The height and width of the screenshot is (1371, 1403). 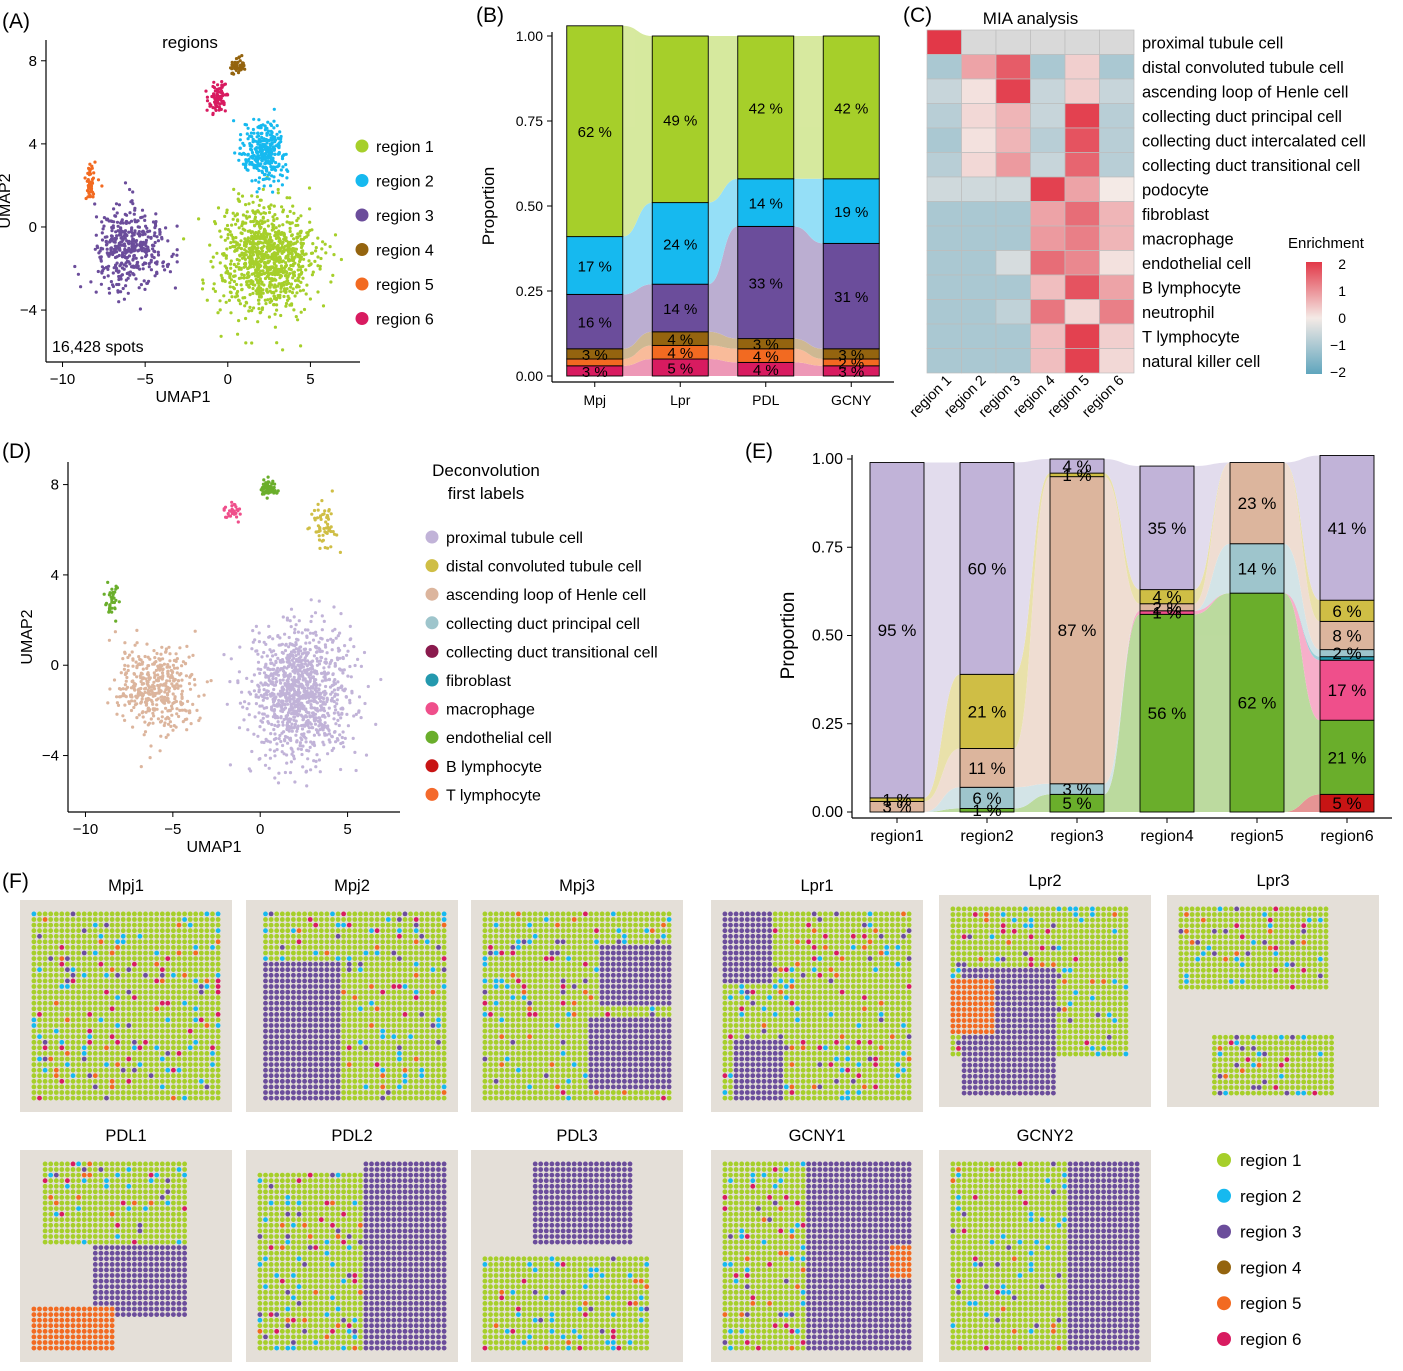 I want to click on data-label: 31 %, so click(x=851, y=297).